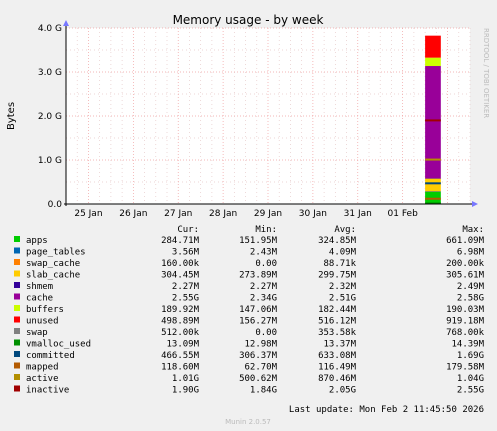  What do you see at coordinates (470, 379) in the screenshot?
I see `legend-max-value: 1.04G` at bounding box center [470, 379].